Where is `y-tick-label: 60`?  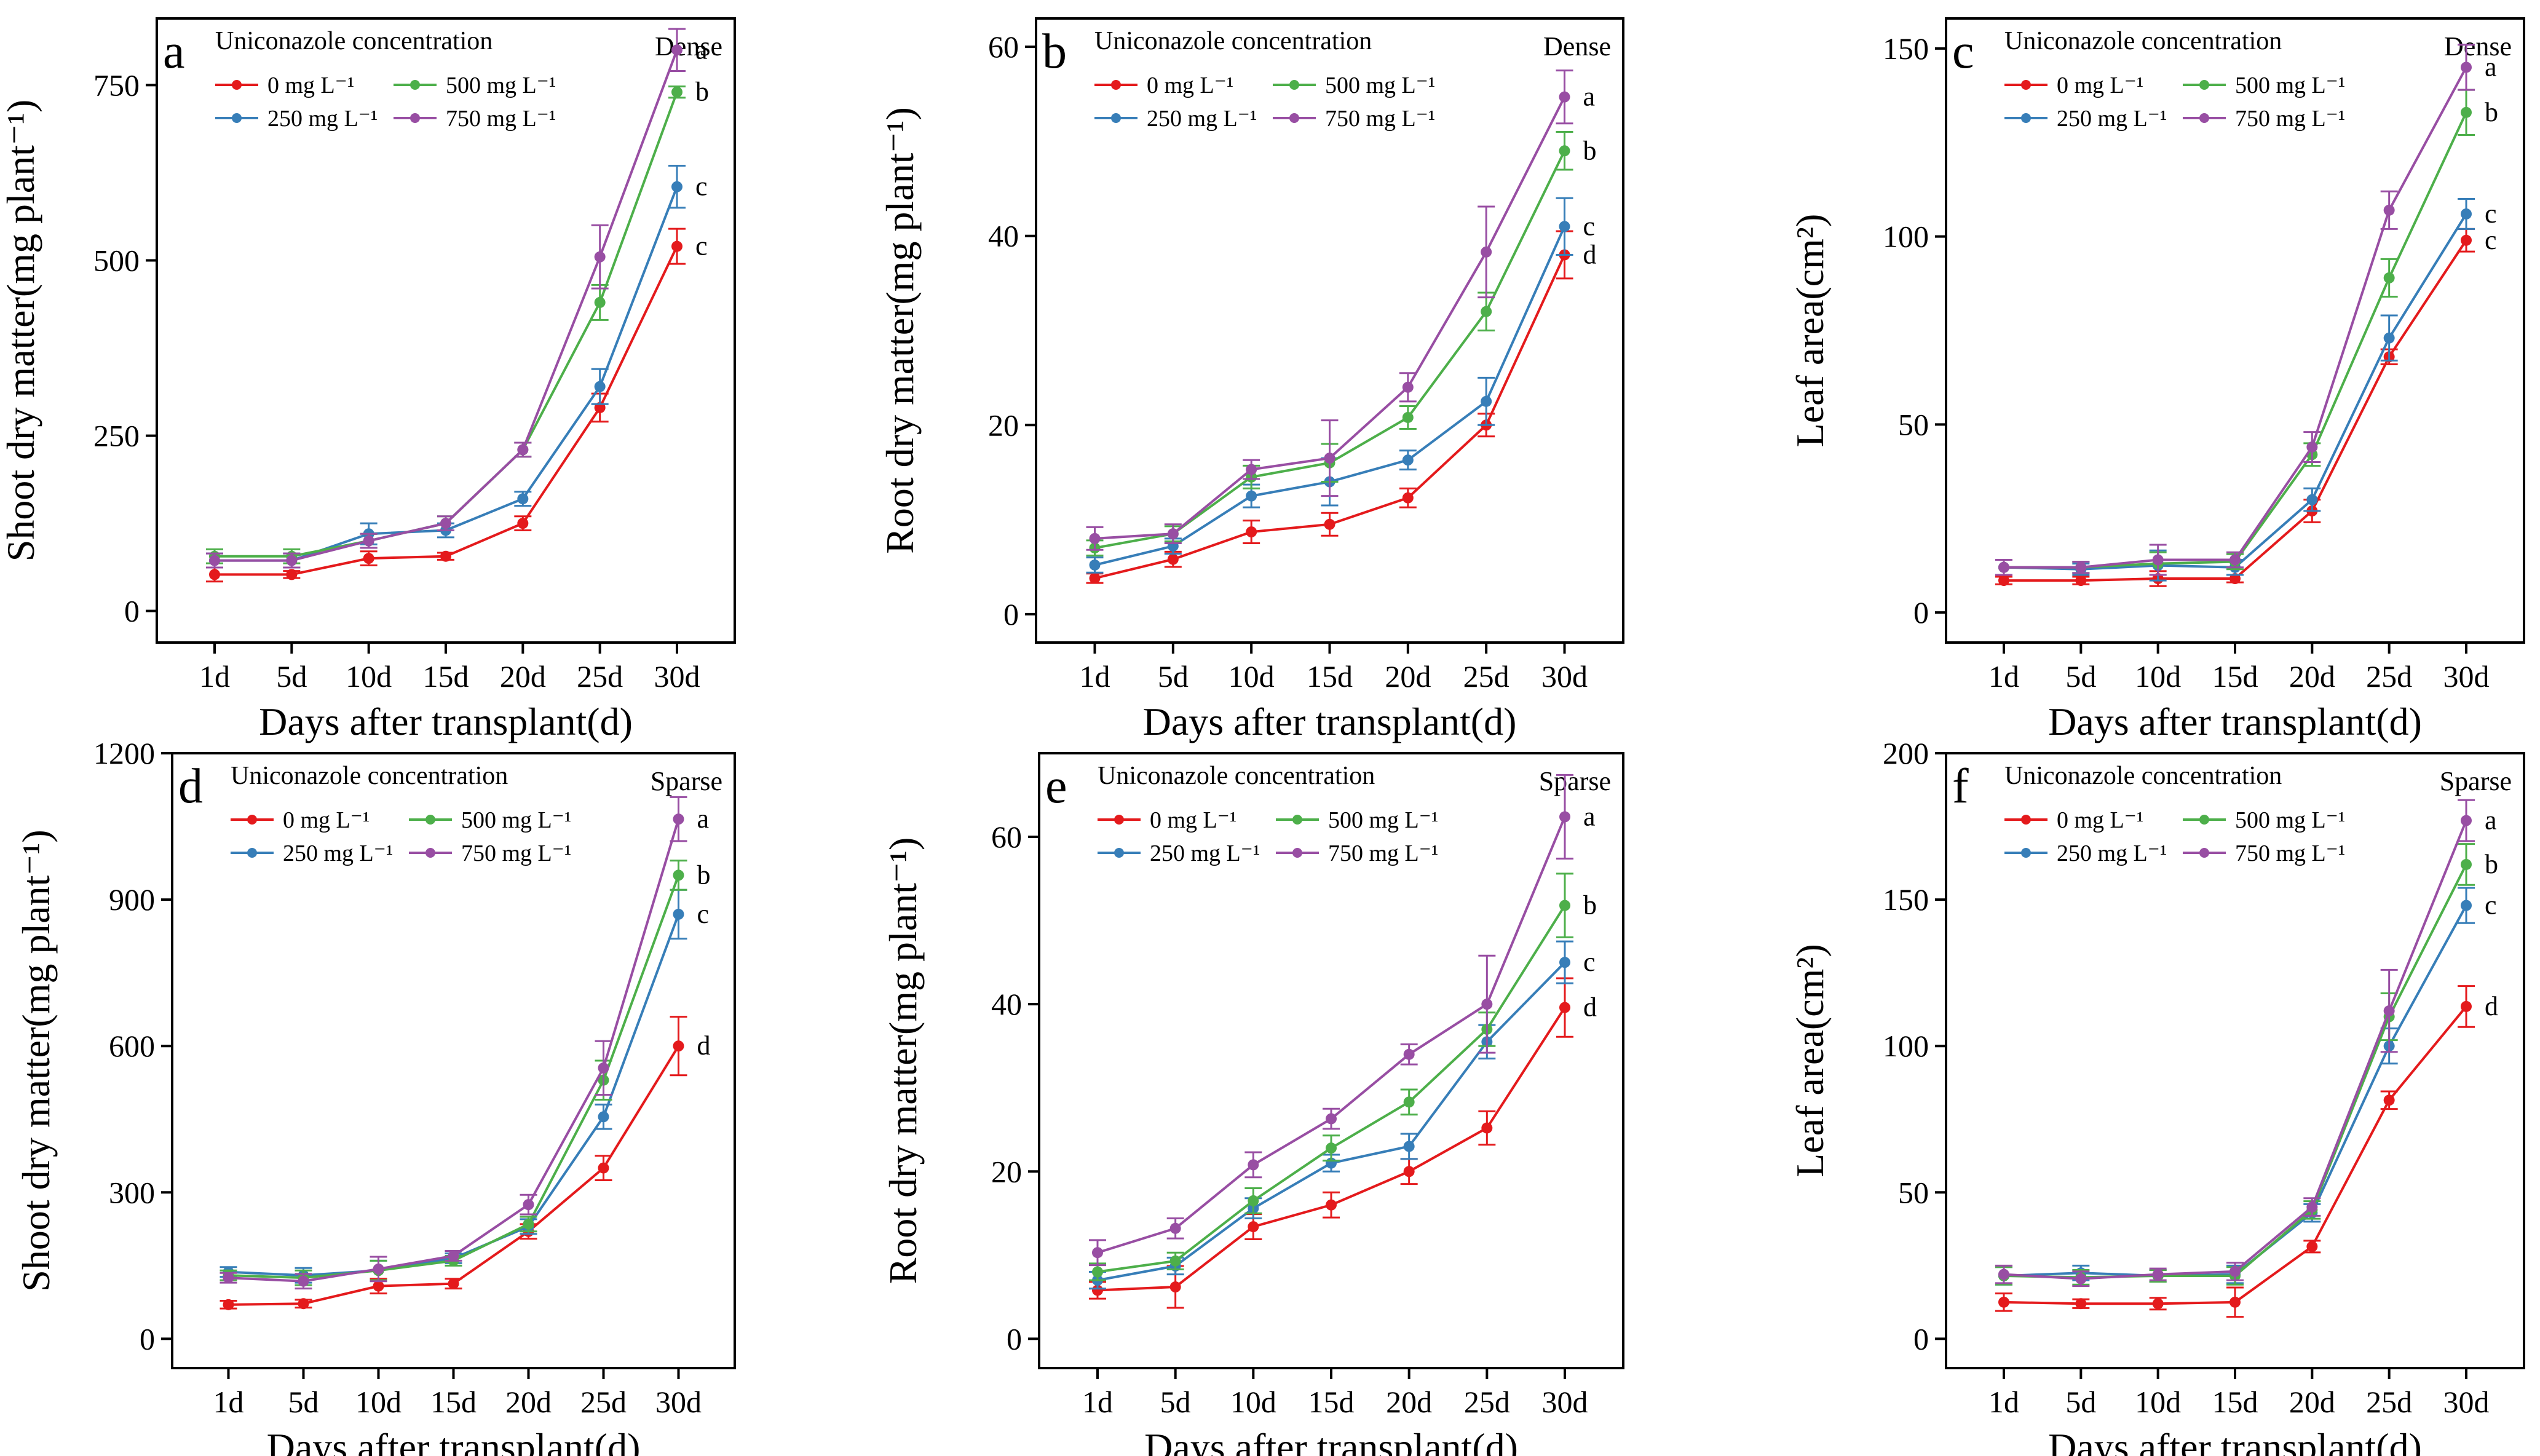 y-tick-label: 60 is located at coordinates (1006, 837).